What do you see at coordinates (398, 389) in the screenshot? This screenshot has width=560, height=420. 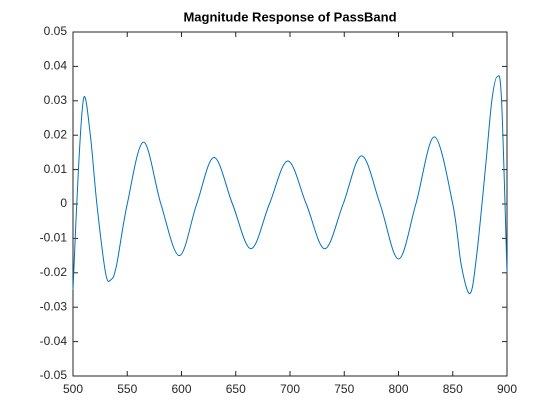 I see `x-tick-label: 800` at bounding box center [398, 389].